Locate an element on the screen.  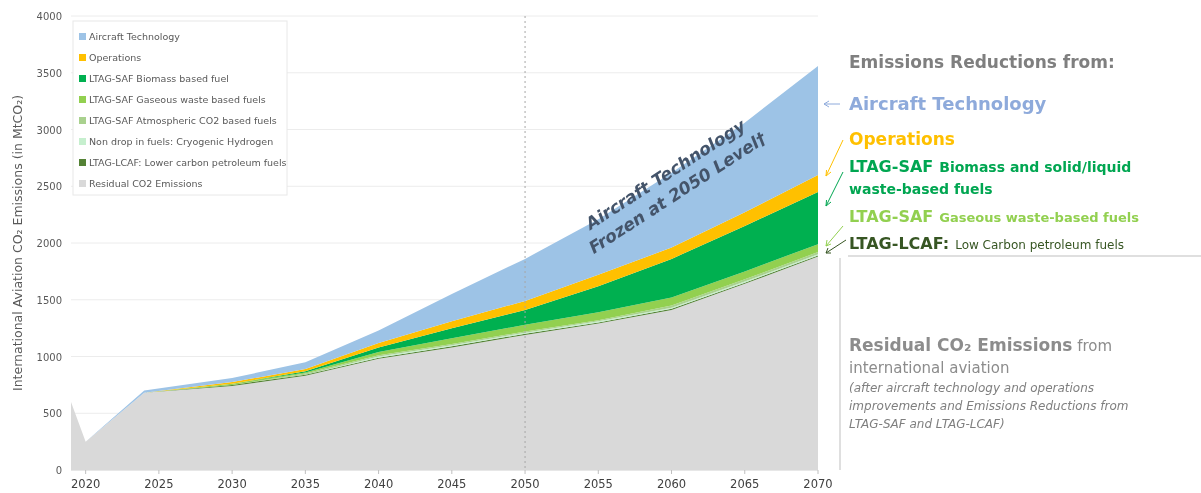
x-tick-label: 2060 is located at coordinates (671, 484).